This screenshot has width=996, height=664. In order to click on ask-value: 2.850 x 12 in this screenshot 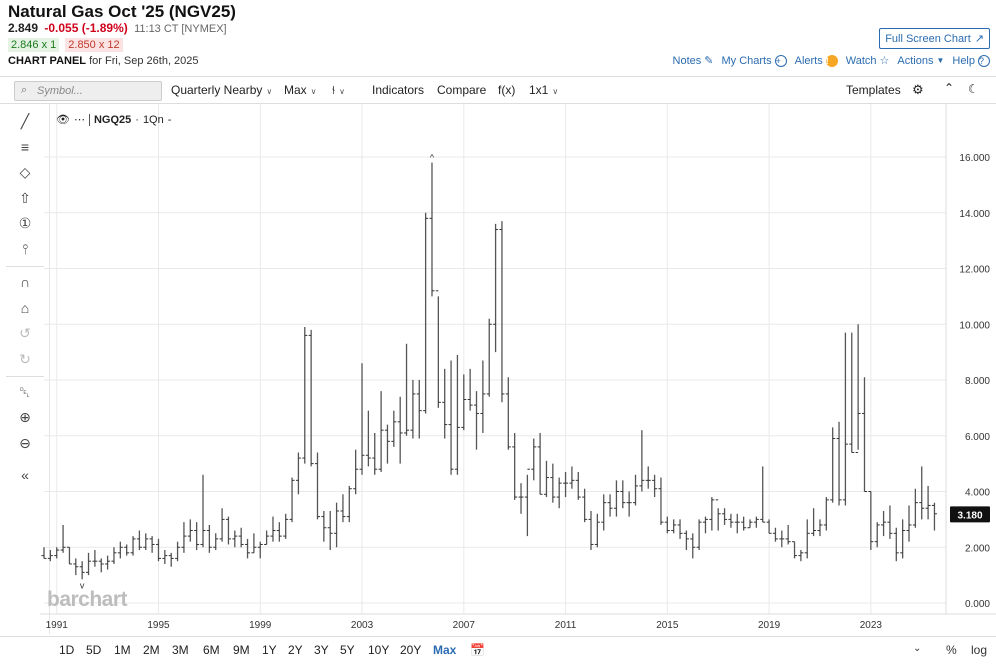, I will do `click(94, 45)`.